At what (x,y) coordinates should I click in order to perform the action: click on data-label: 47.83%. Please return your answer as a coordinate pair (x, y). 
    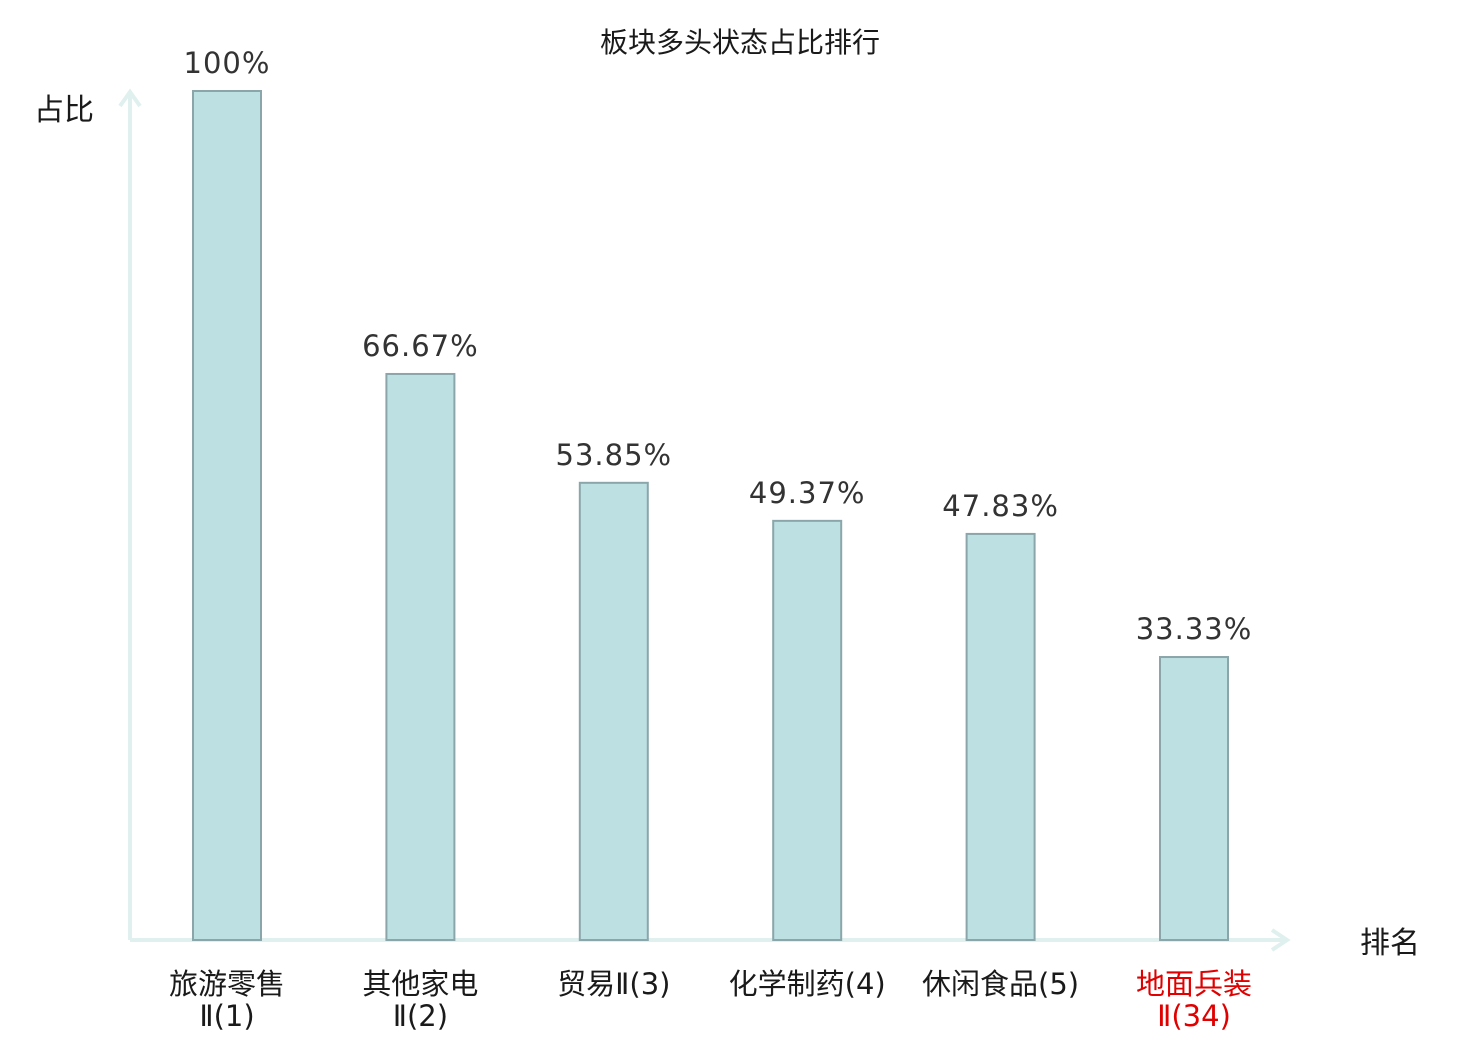
    Looking at the image, I should click on (1000, 506).